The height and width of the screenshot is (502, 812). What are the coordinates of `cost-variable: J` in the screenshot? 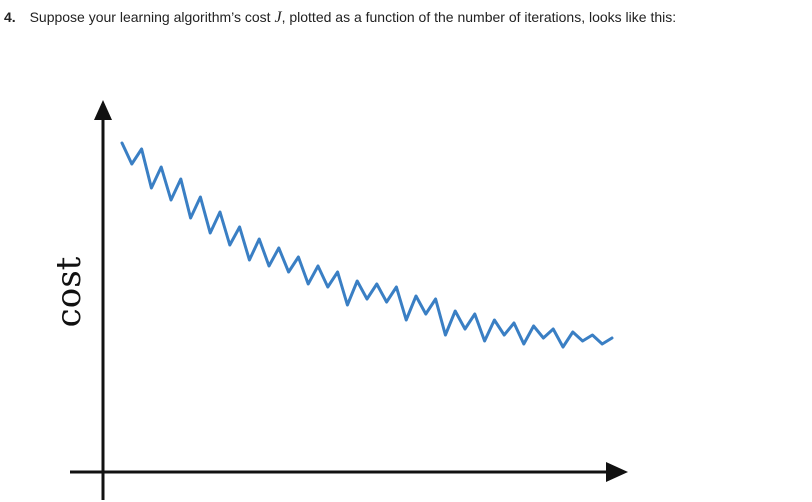 It's located at (278, 17).